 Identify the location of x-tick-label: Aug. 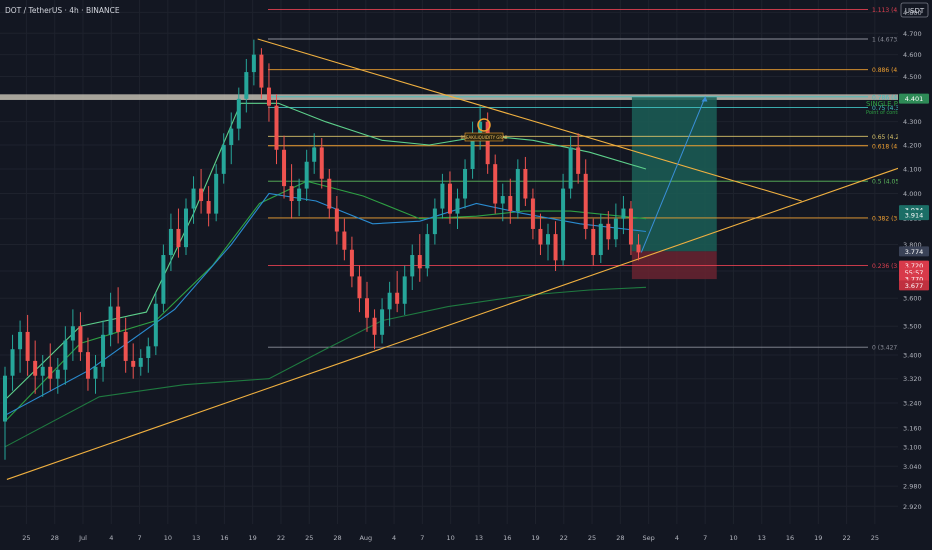
(365, 538).